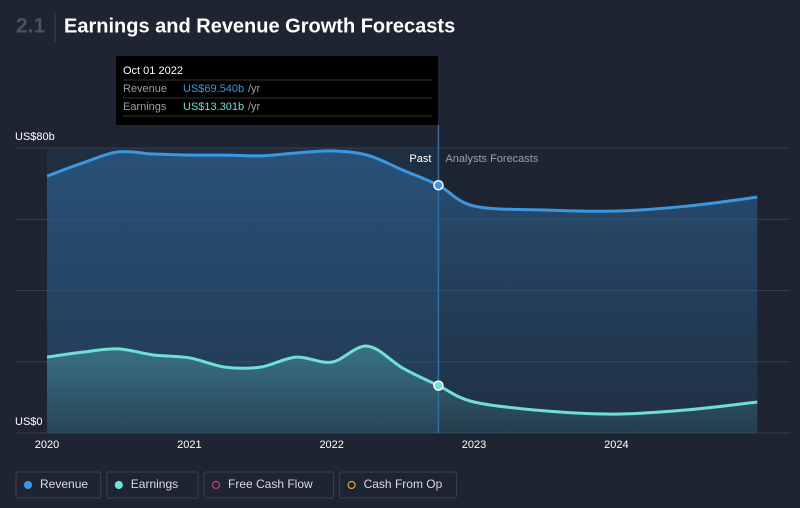 The image size is (800, 508). Describe the element at coordinates (213, 107) in the screenshot. I see `tooltip-value: US$13.301b` at that location.